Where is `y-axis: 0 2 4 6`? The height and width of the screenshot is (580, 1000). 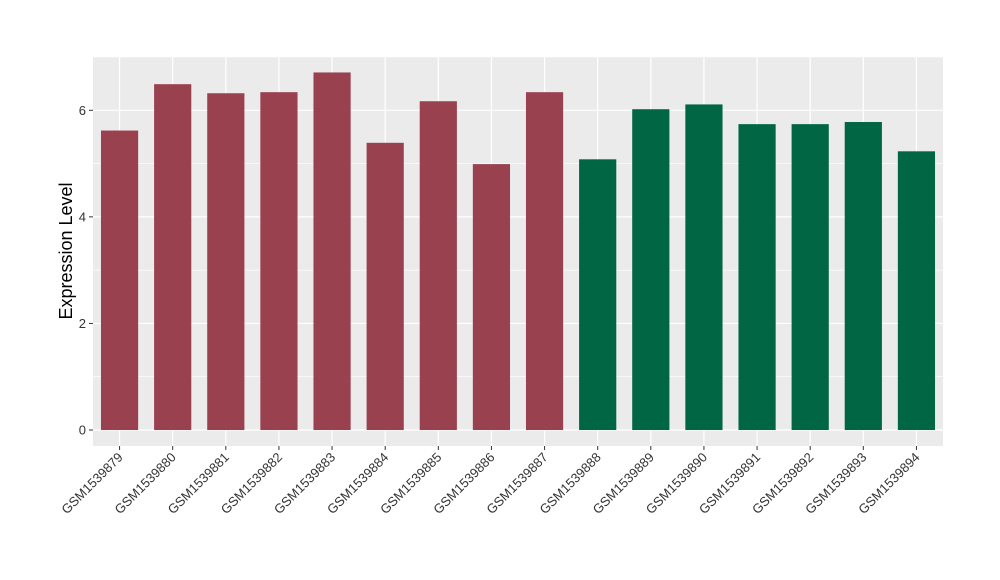
y-axis: 0 2 4 6 is located at coordinates (86, 270).